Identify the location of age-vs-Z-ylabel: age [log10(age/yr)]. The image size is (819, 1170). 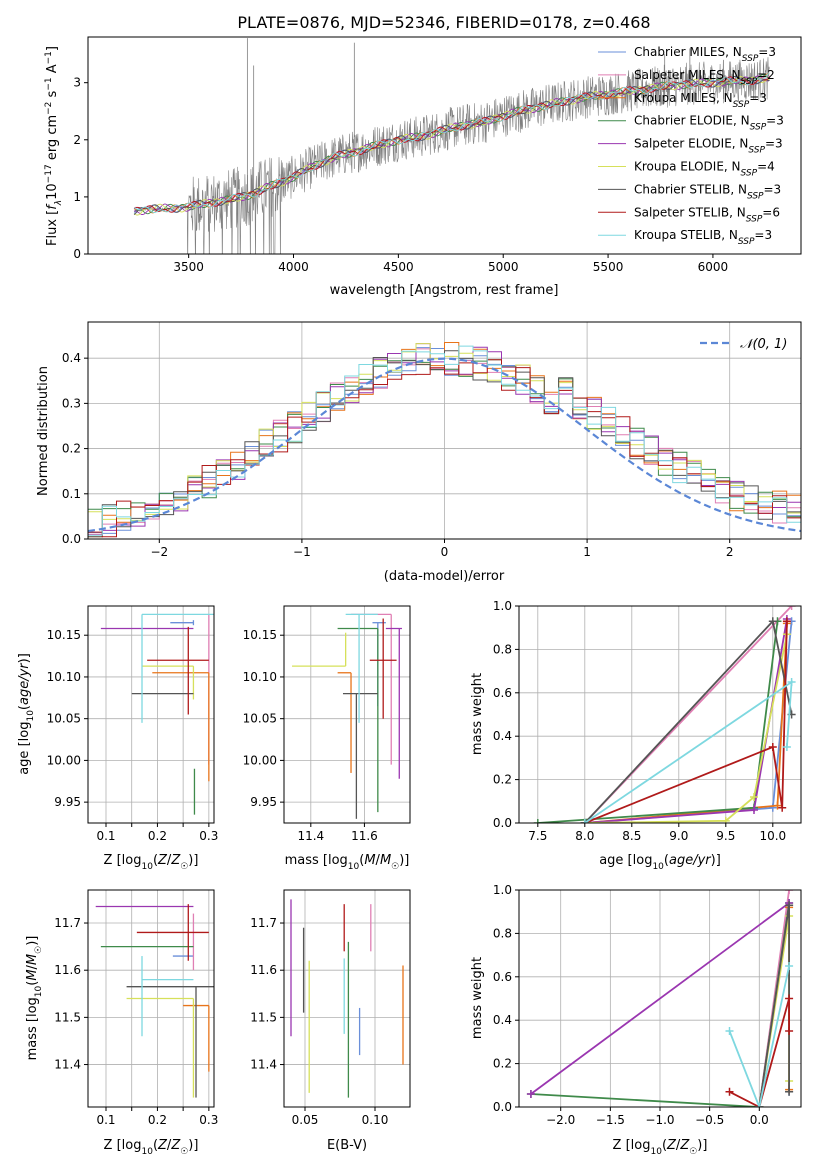
(26, 714).